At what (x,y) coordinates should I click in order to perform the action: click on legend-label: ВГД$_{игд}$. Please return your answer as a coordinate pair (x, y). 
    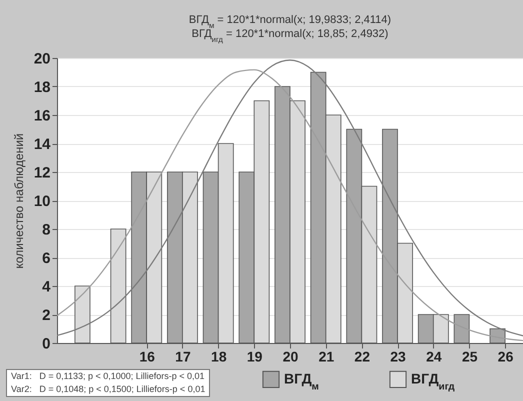
    Looking at the image, I should click on (433, 381).